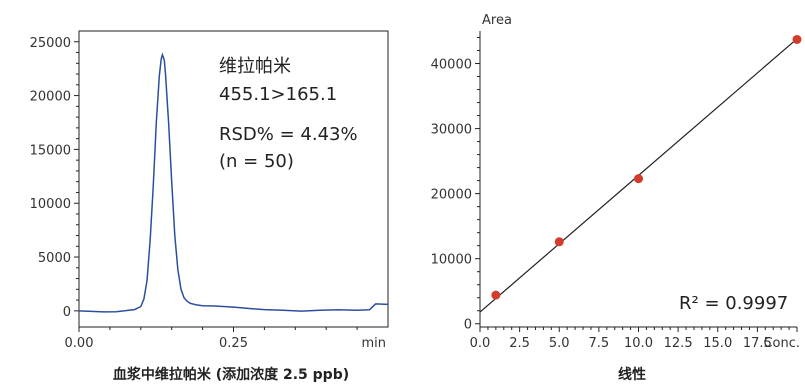  Describe the element at coordinates (50, 43) in the screenshot. I see `chromatogram-y-tick-label: 25000` at that location.